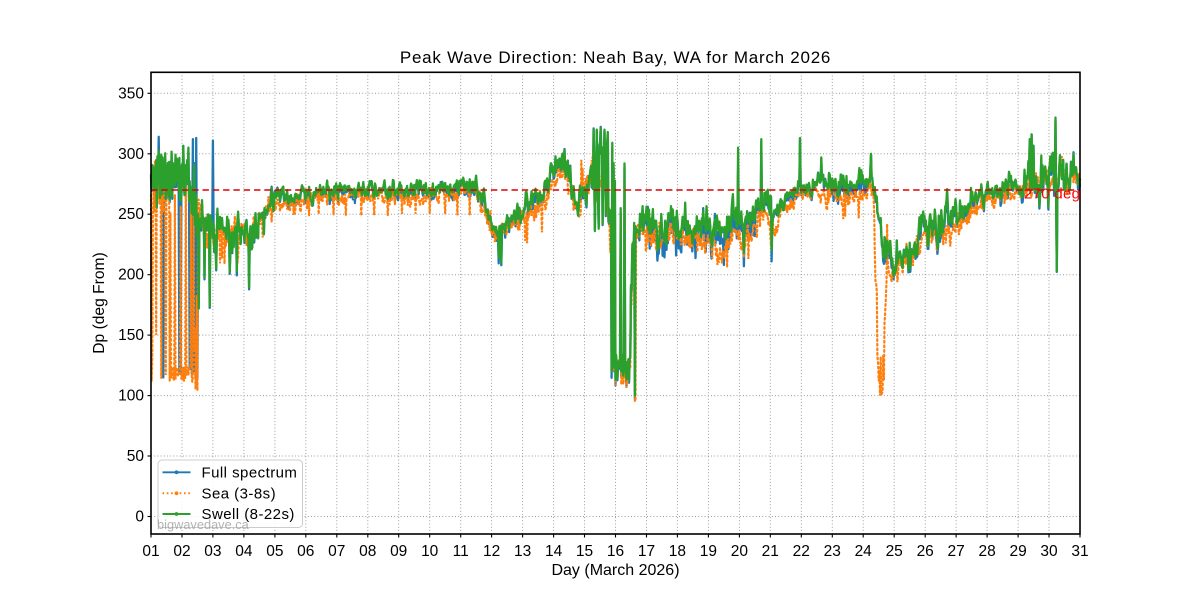 This screenshot has width=1200, height=600. Describe the element at coordinates (136, 456) in the screenshot. I see `svg-text: 50` at that location.